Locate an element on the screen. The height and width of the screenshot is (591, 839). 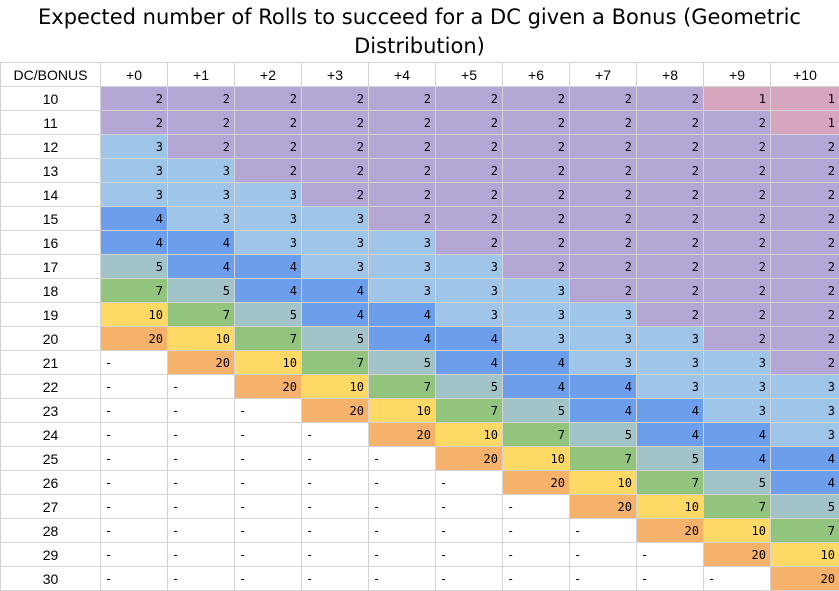
header-row: DC/BONUS +0 +1 +2 +3 +4 +5 +6 +7 +8 +9 +10 is located at coordinates (419, 74).